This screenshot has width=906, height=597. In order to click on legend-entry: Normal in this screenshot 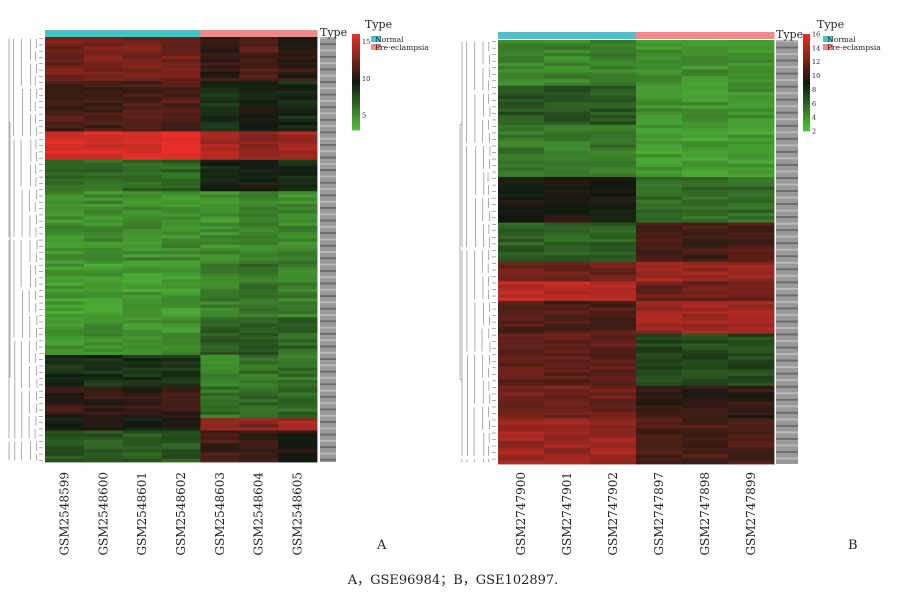, I will do `click(841, 39)`.